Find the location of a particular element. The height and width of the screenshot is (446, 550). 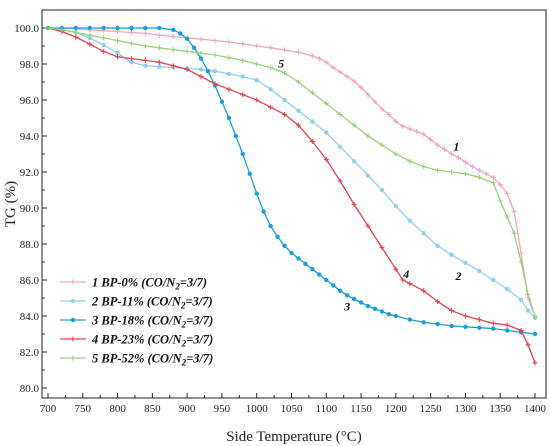

x-tick-label: 1300 is located at coordinates (465, 409).